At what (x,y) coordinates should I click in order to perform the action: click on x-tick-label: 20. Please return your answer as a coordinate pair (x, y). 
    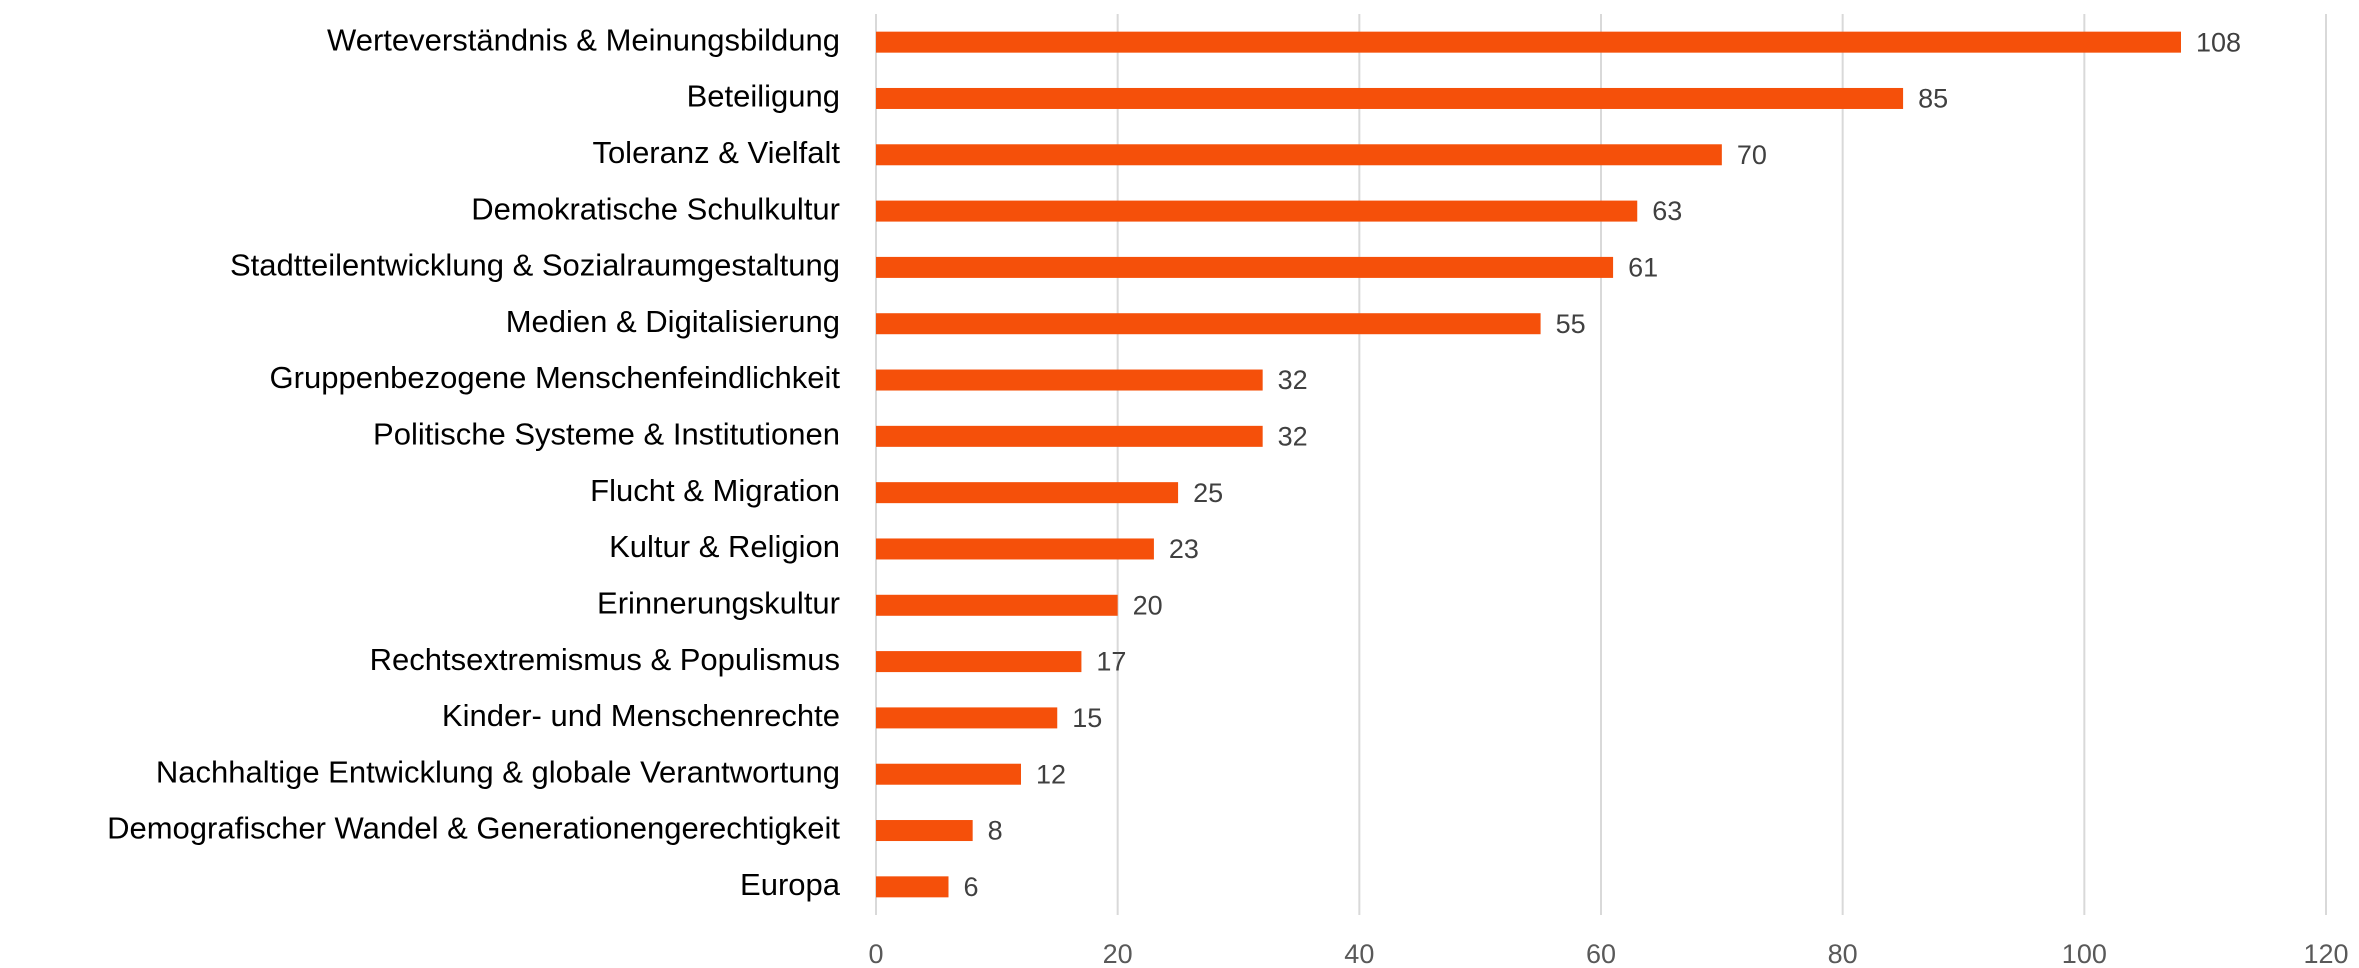
    Looking at the image, I should click on (1118, 953).